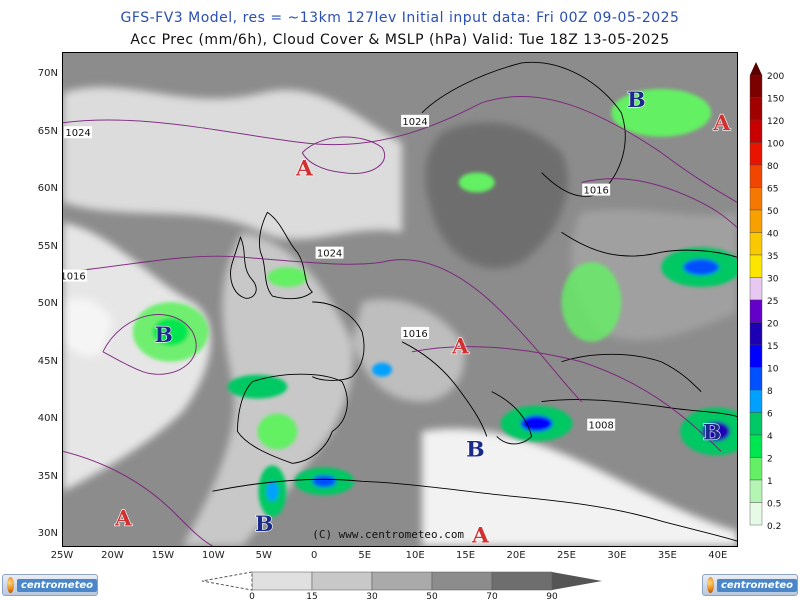 This screenshot has height=600, width=800. I want to click on cloud-scale-label: 90, so click(552, 596).